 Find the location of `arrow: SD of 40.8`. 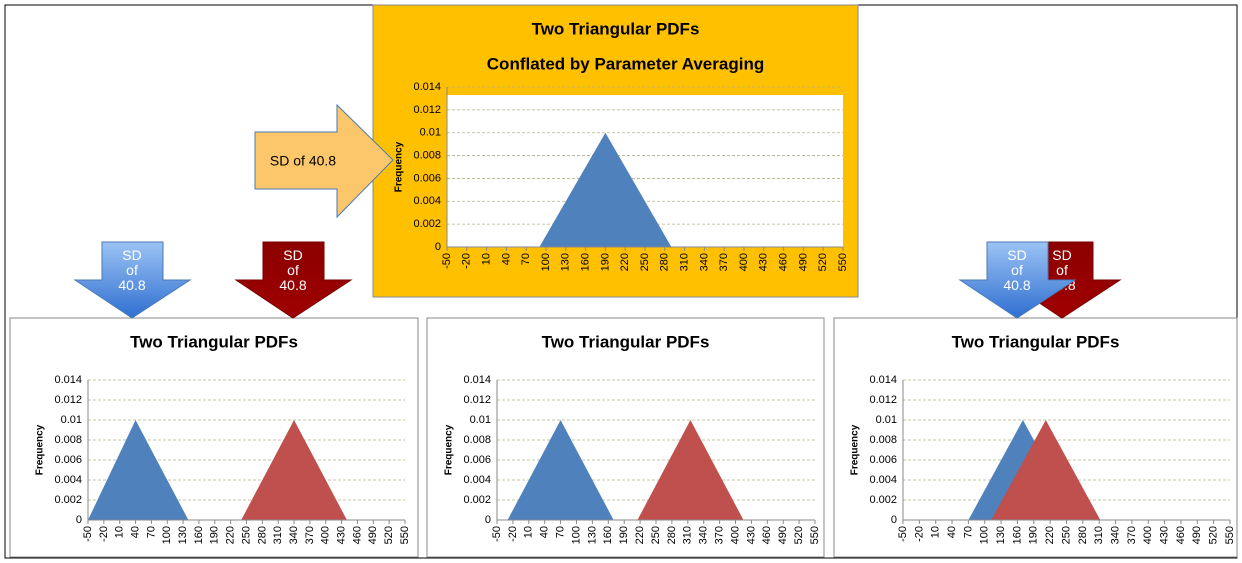

arrow: SD of 40.8 is located at coordinates (324, 161).